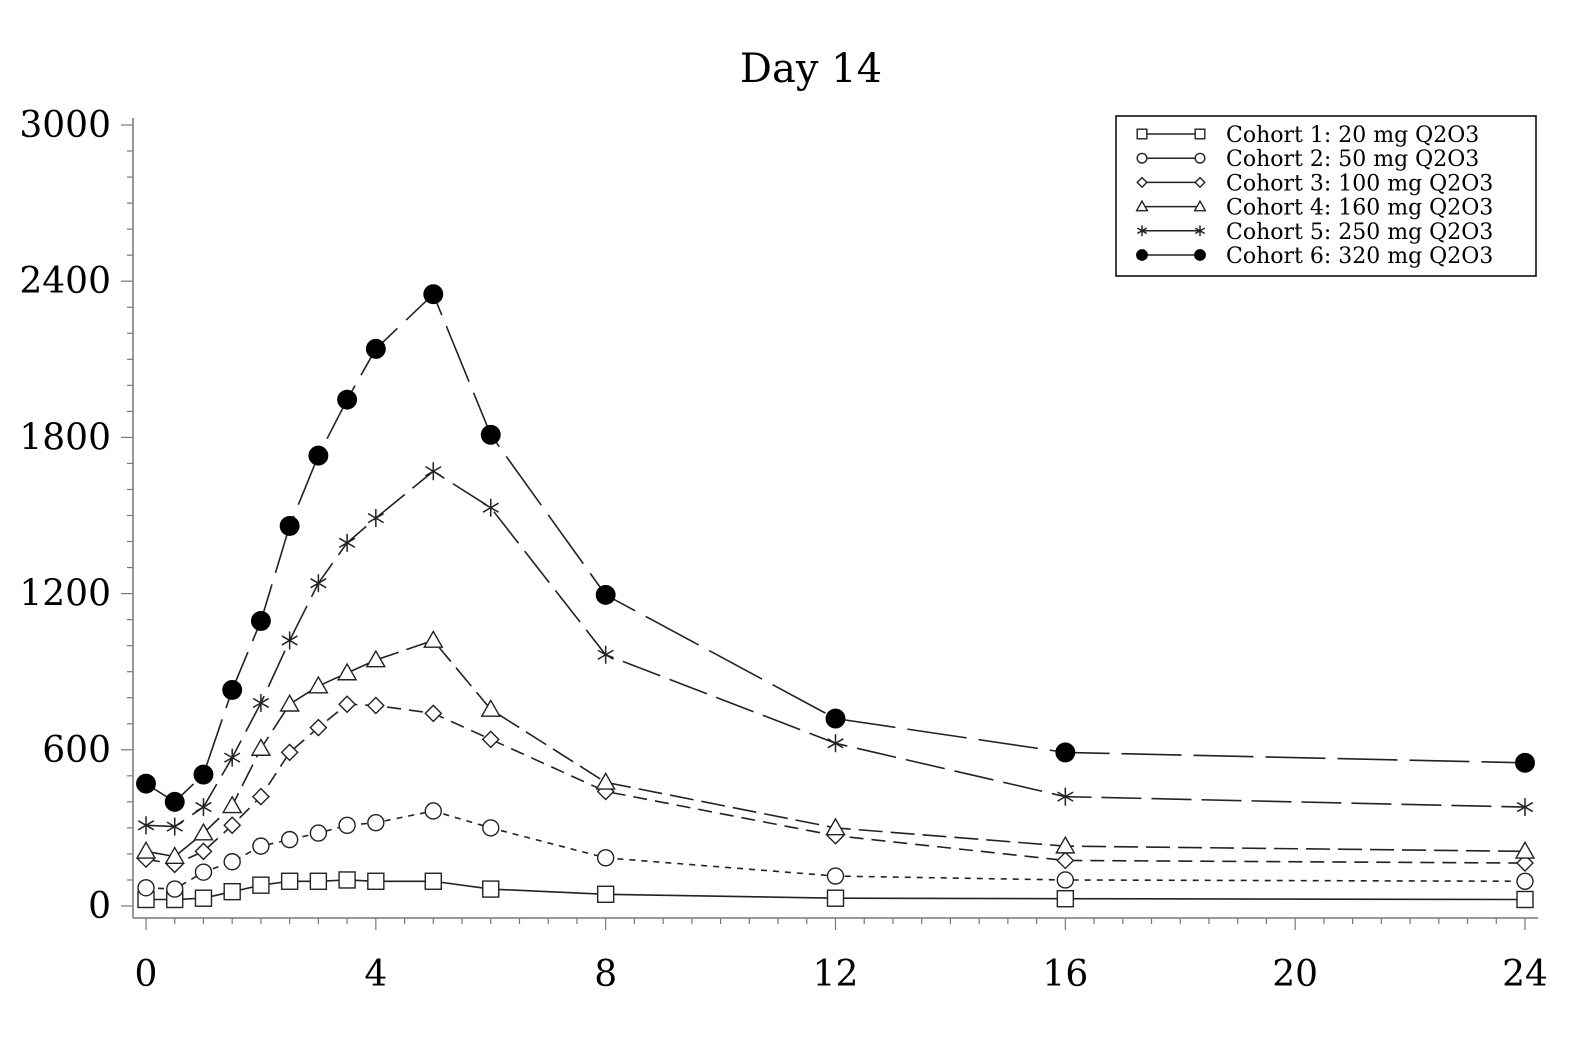  I want to click on x-tick-label: 20, so click(1295, 974).